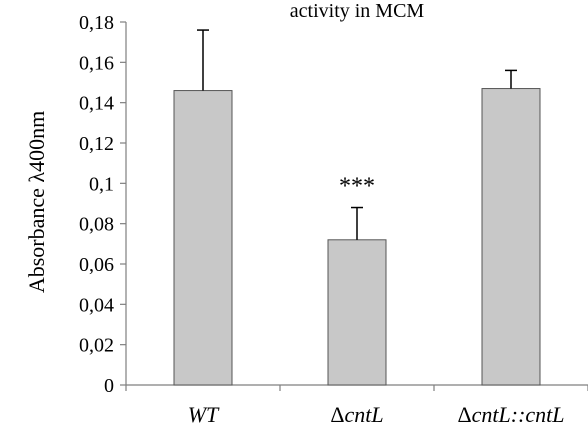 This screenshot has width=588, height=437. Describe the element at coordinates (109, 386) in the screenshot. I see `y-tick-label: 0` at that location.